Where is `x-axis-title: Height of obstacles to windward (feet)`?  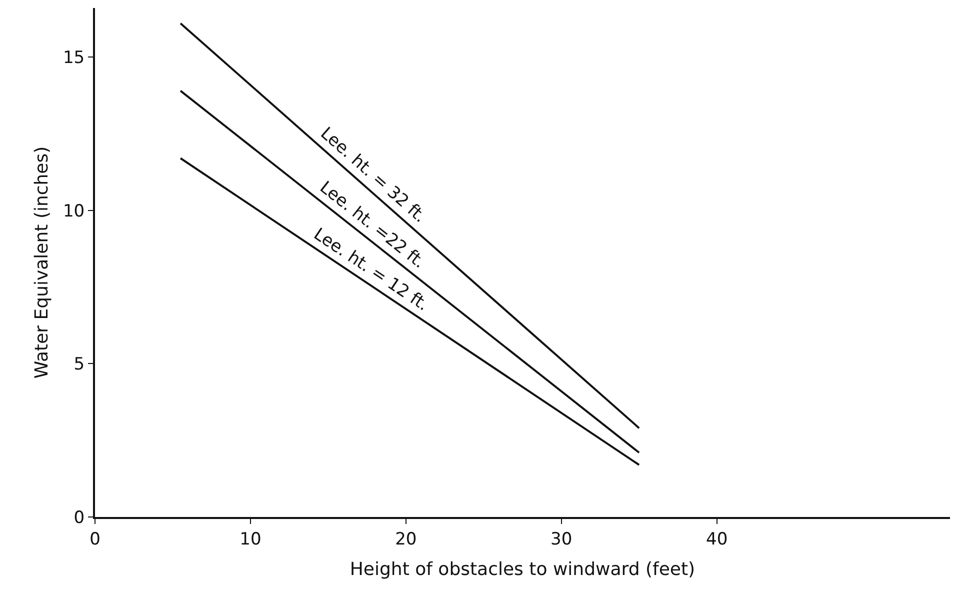
x-axis-title: Height of obstacles to windward (feet) is located at coordinates (523, 569).